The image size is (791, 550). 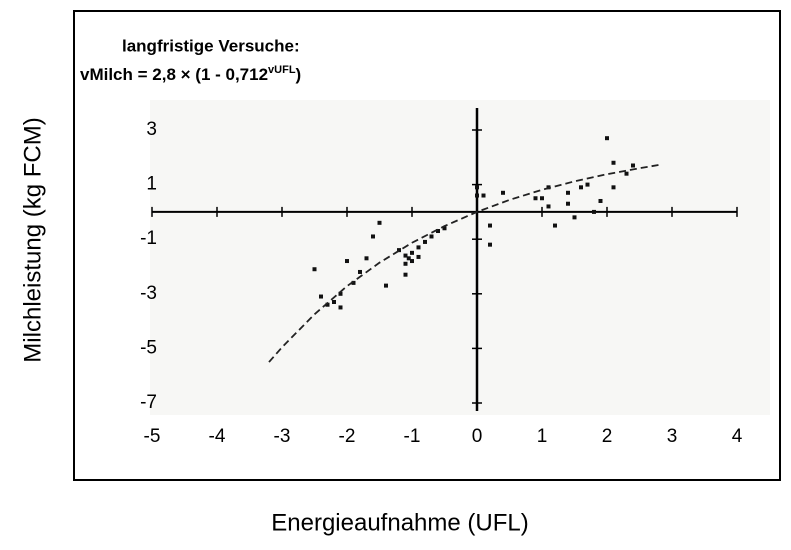 What do you see at coordinates (217, 436) in the screenshot?
I see `x-tick-label: -4` at bounding box center [217, 436].